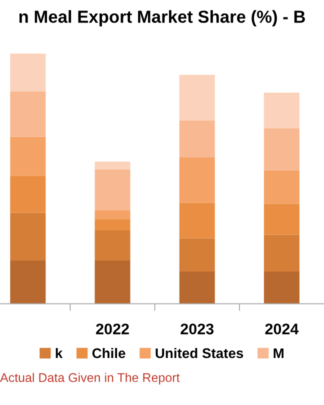 Image resolution: width=324 pixels, height=405 pixels. Describe the element at coordinates (59, 353) in the screenshot. I see `legend-label: k` at that location.